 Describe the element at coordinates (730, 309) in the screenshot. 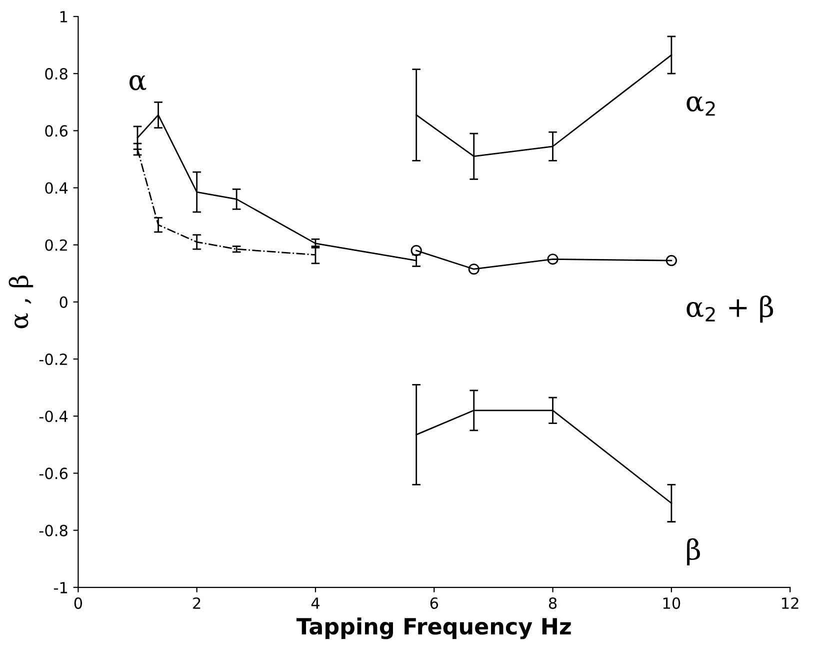

I see `series-label: α$_{2}$ + β` at that location.